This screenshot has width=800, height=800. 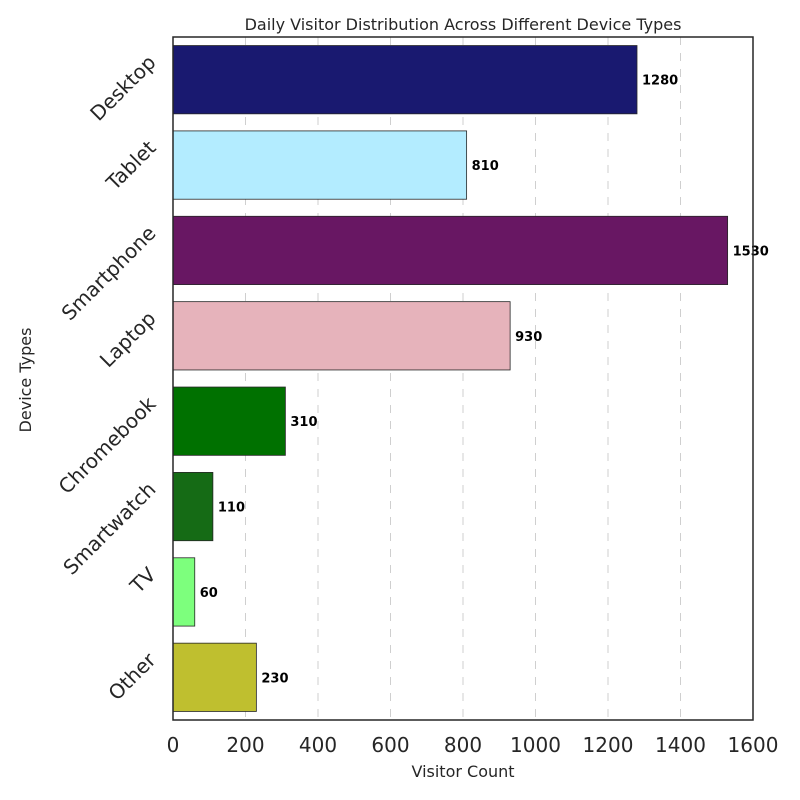 What do you see at coordinates (528, 337) in the screenshot?
I see `data-label: 930` at bounding box center [528, 337].